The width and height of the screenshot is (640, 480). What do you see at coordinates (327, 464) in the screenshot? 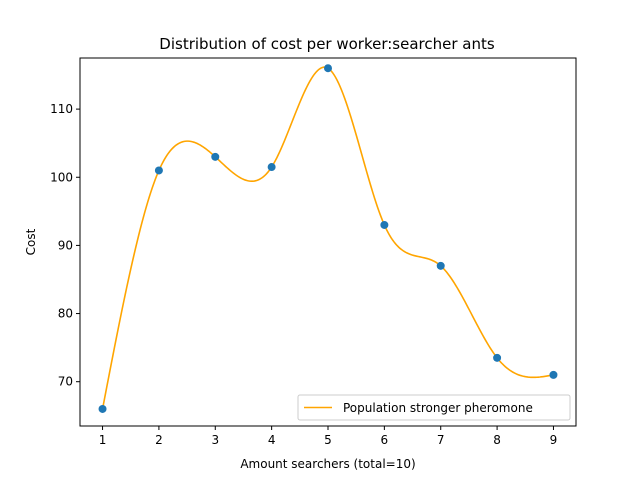
I see `x-axis-label: Amount searchers (total=10)` at bounding box center [327, 464].